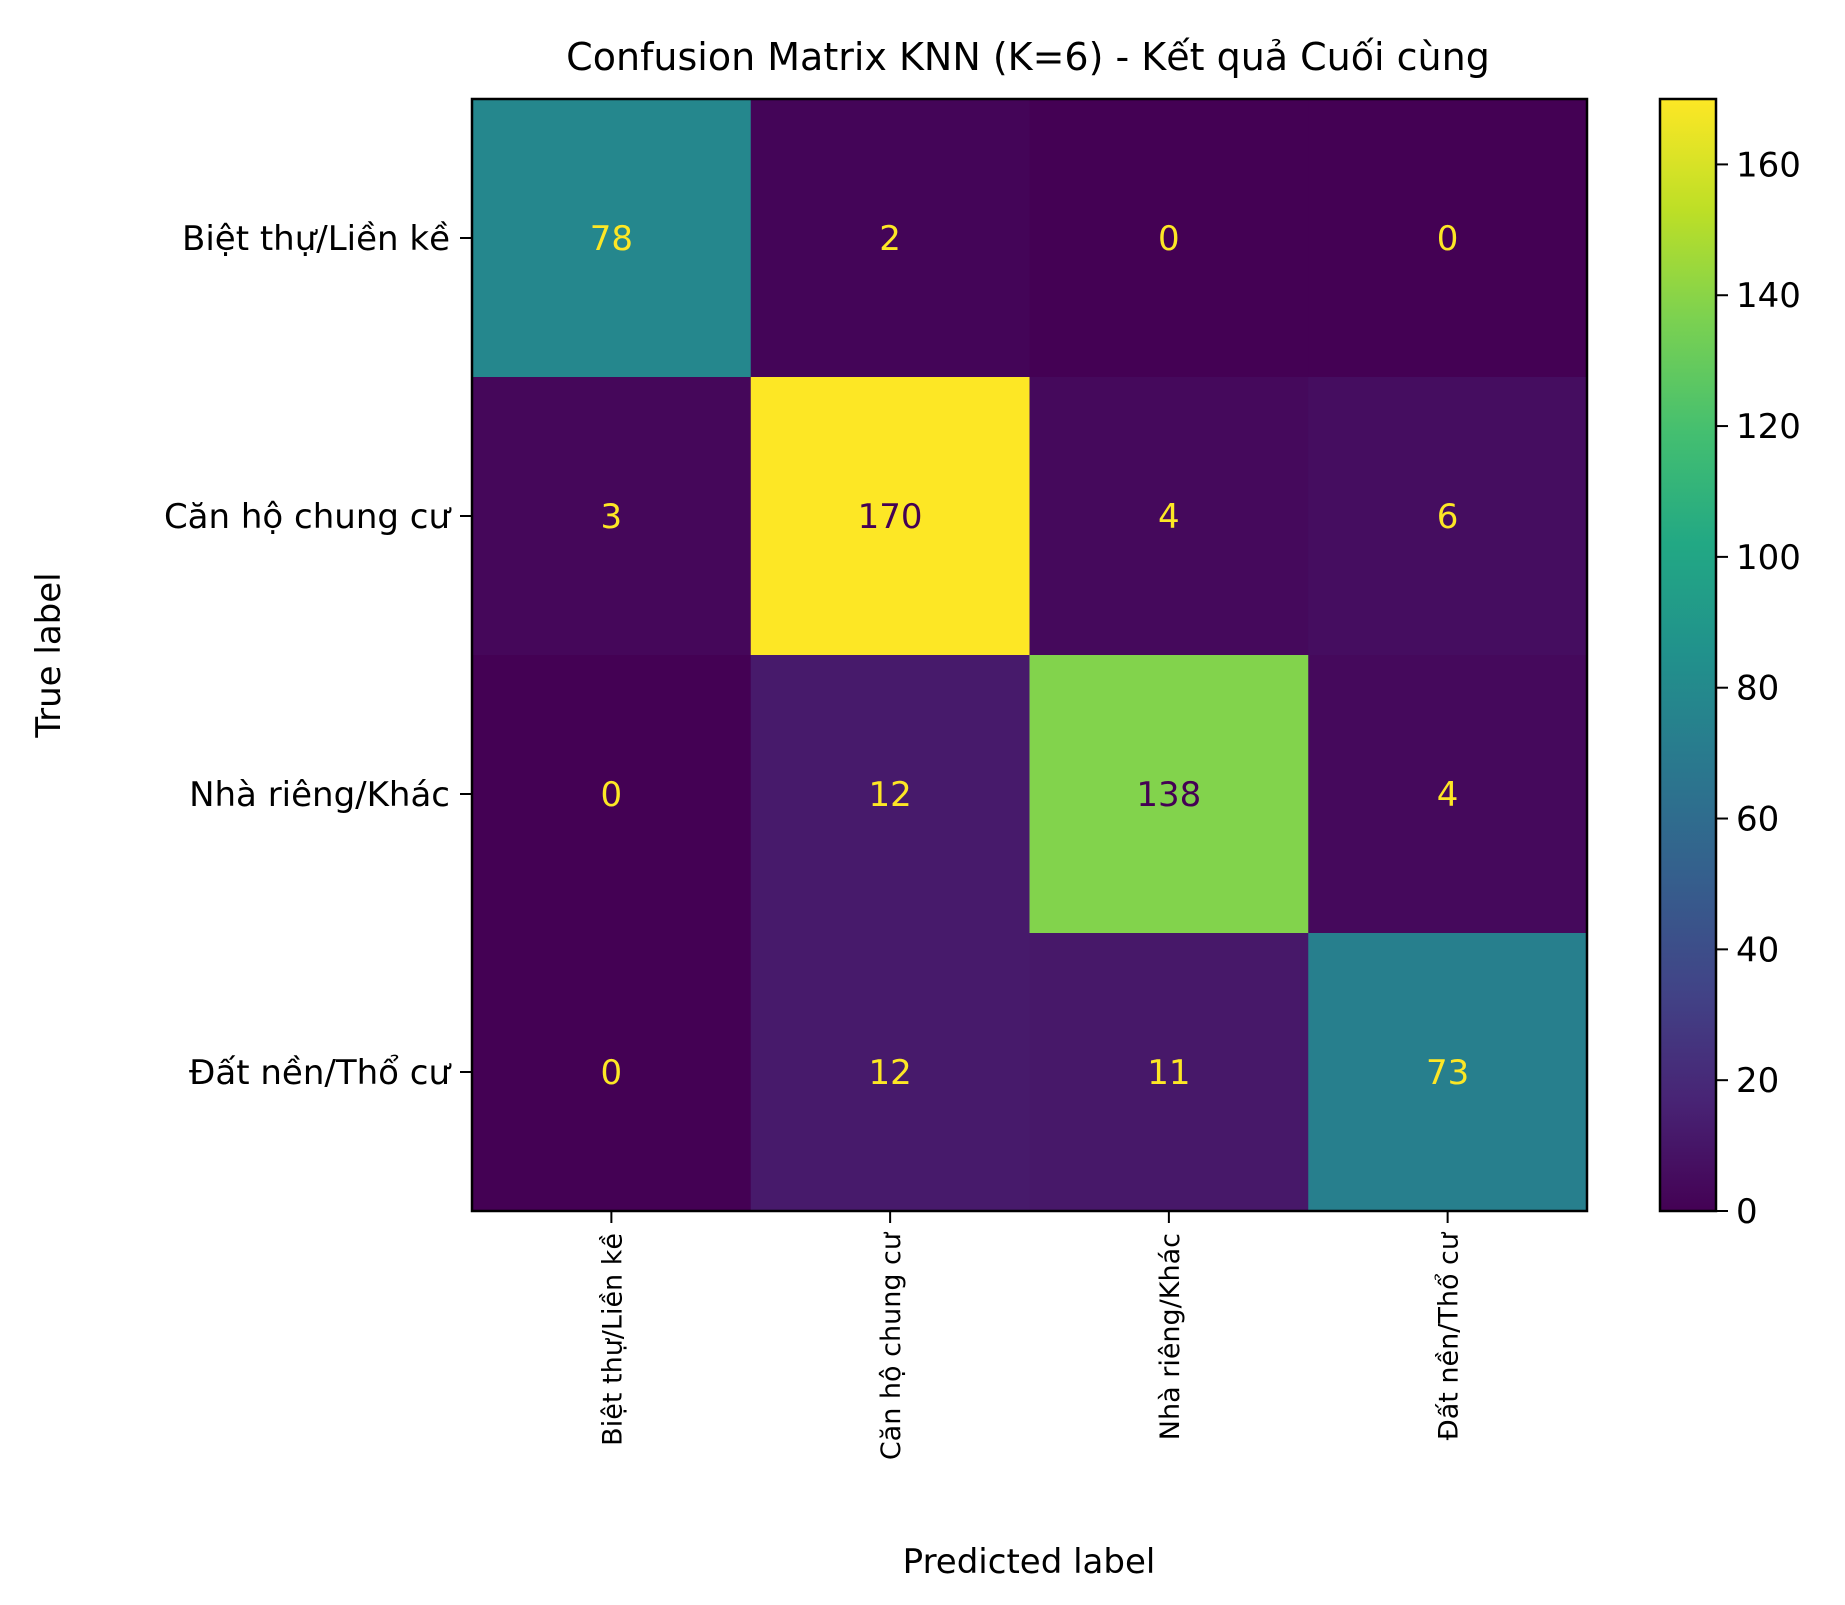 The image size is (1845, 1605). Describe the element at coordinates (891, 1345) in the screenshot. I see `x-tick-label: Căn hộ chung cư` at that location.